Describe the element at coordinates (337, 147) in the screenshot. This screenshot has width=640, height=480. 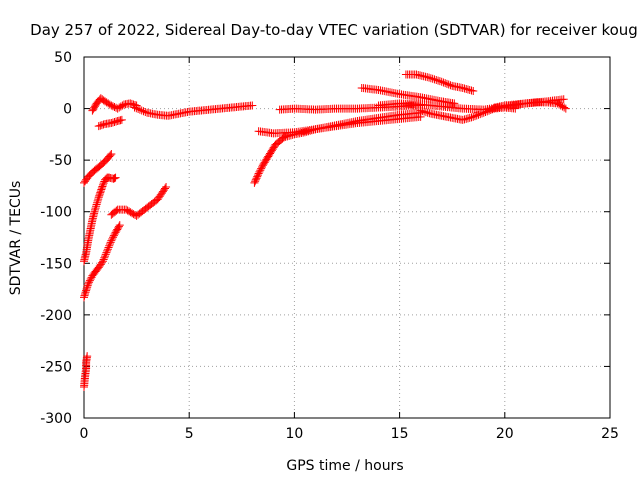
I see `series-arc-i` at that location.